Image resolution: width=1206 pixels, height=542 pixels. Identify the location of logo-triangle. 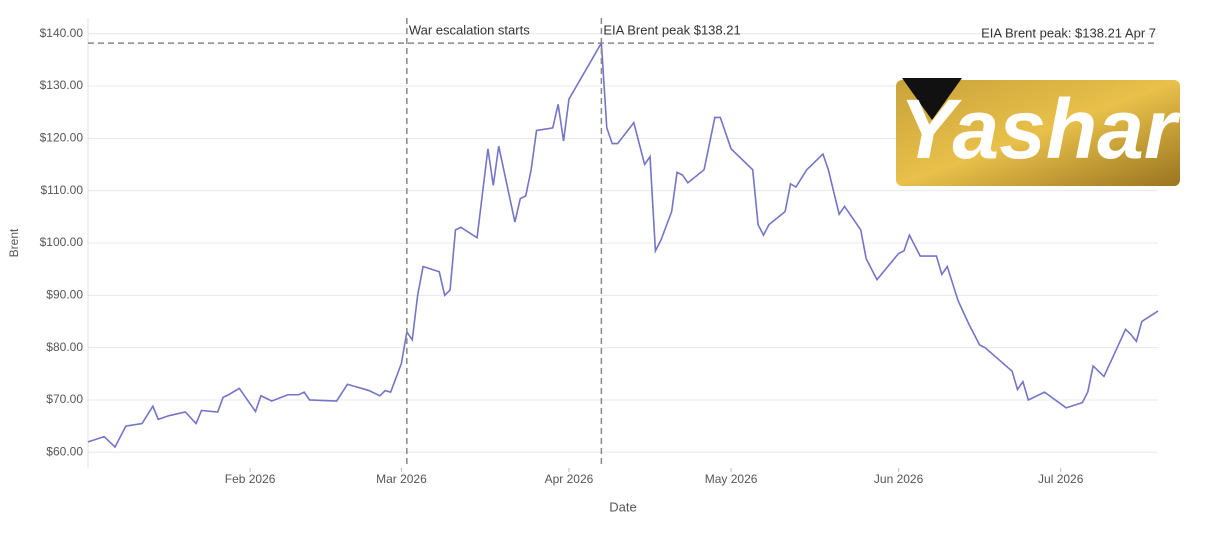
(932, 99).